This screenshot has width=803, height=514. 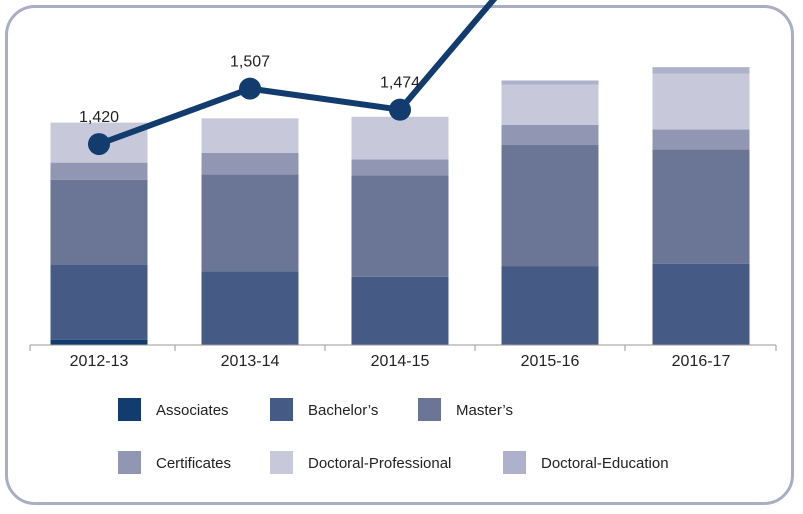 What do you see at coordinates (550, 82) in the screenshot?
I see `bar-2015-16-doctoral-education` at bounding box center [550, 82].